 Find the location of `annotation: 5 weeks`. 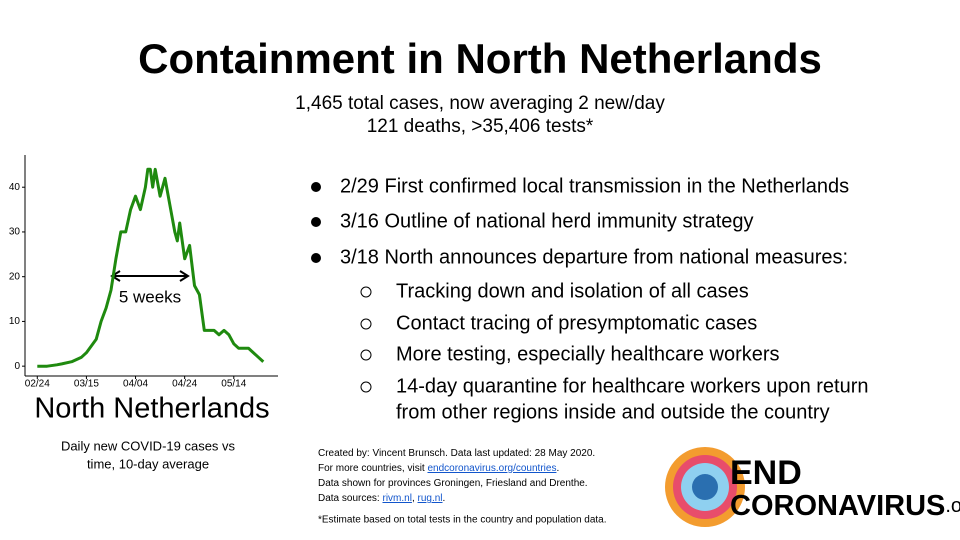

annotation: 5 weeks is located at coordinates (150, 296).